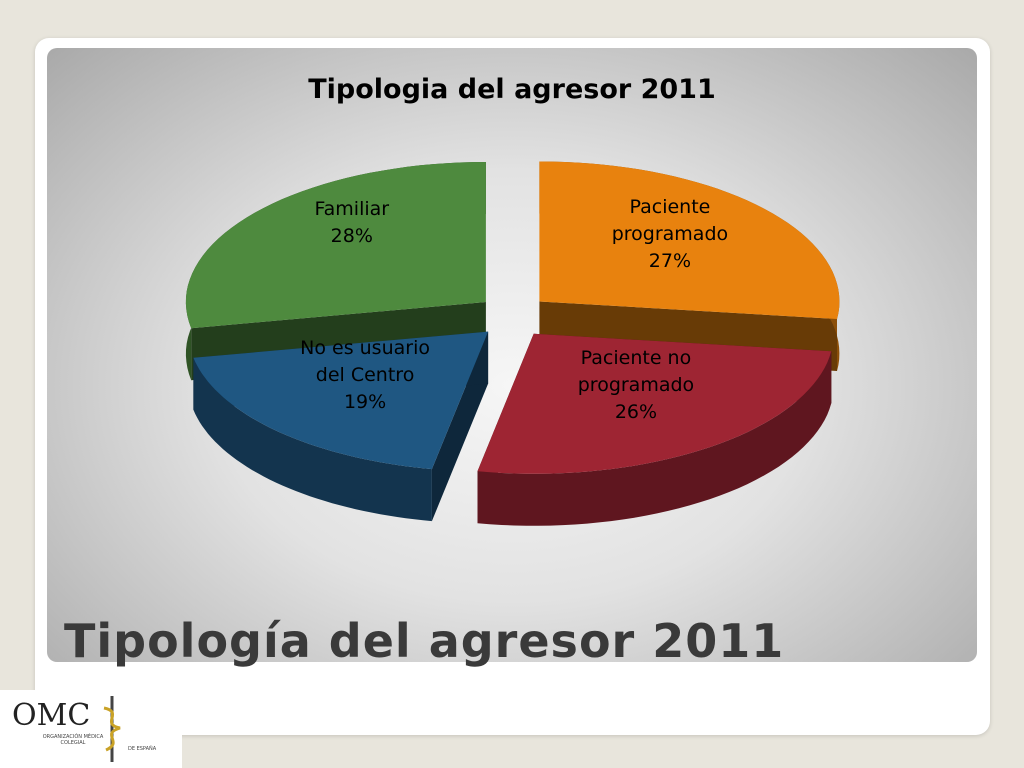  Describe the element at coordinates (636, 372) in the screenshot. I see `category-label: Paciente no programado` at that location.